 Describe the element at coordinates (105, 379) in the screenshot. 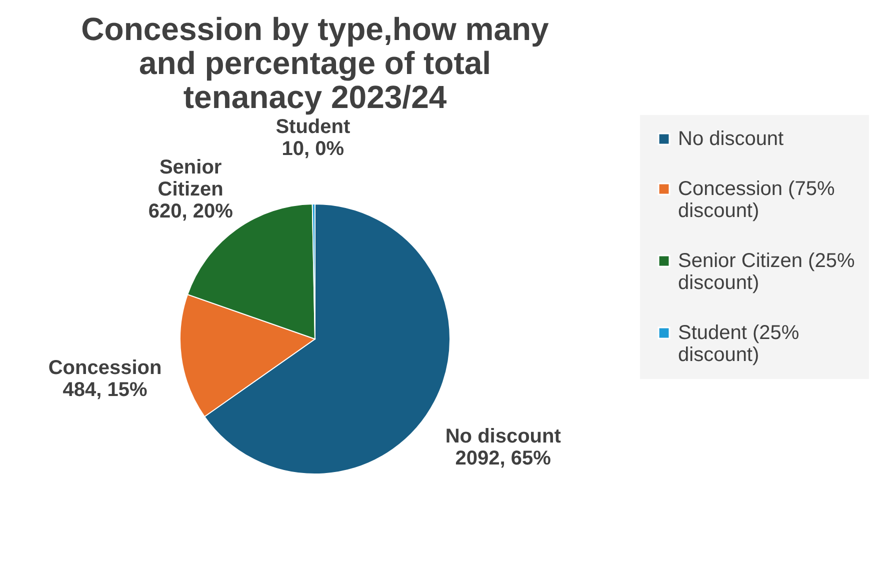

I see `data-label: Concession 484, 15%` at that location.